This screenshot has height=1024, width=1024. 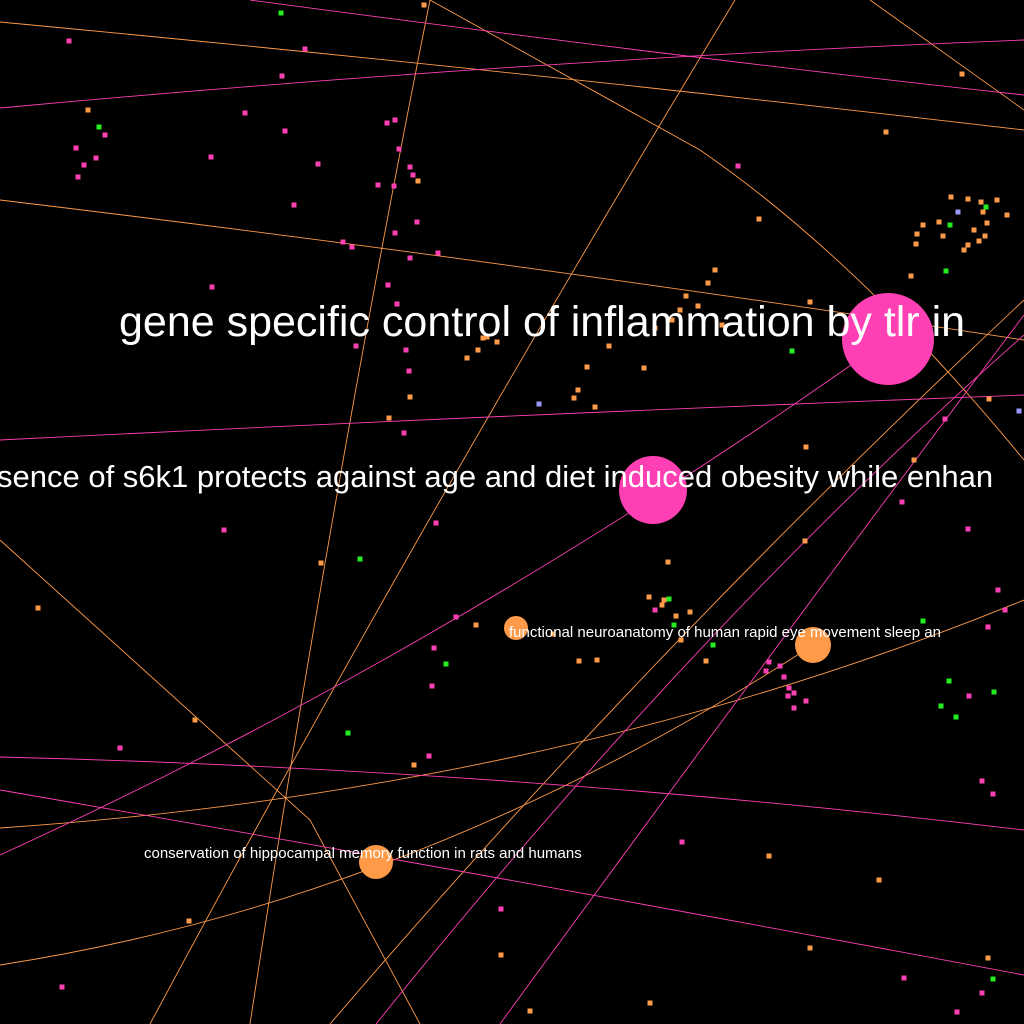 What do you see at coordinates (376, 862) in the screenshot?
I see `node-hippocampal-memory` at bounding box center [376, 862].